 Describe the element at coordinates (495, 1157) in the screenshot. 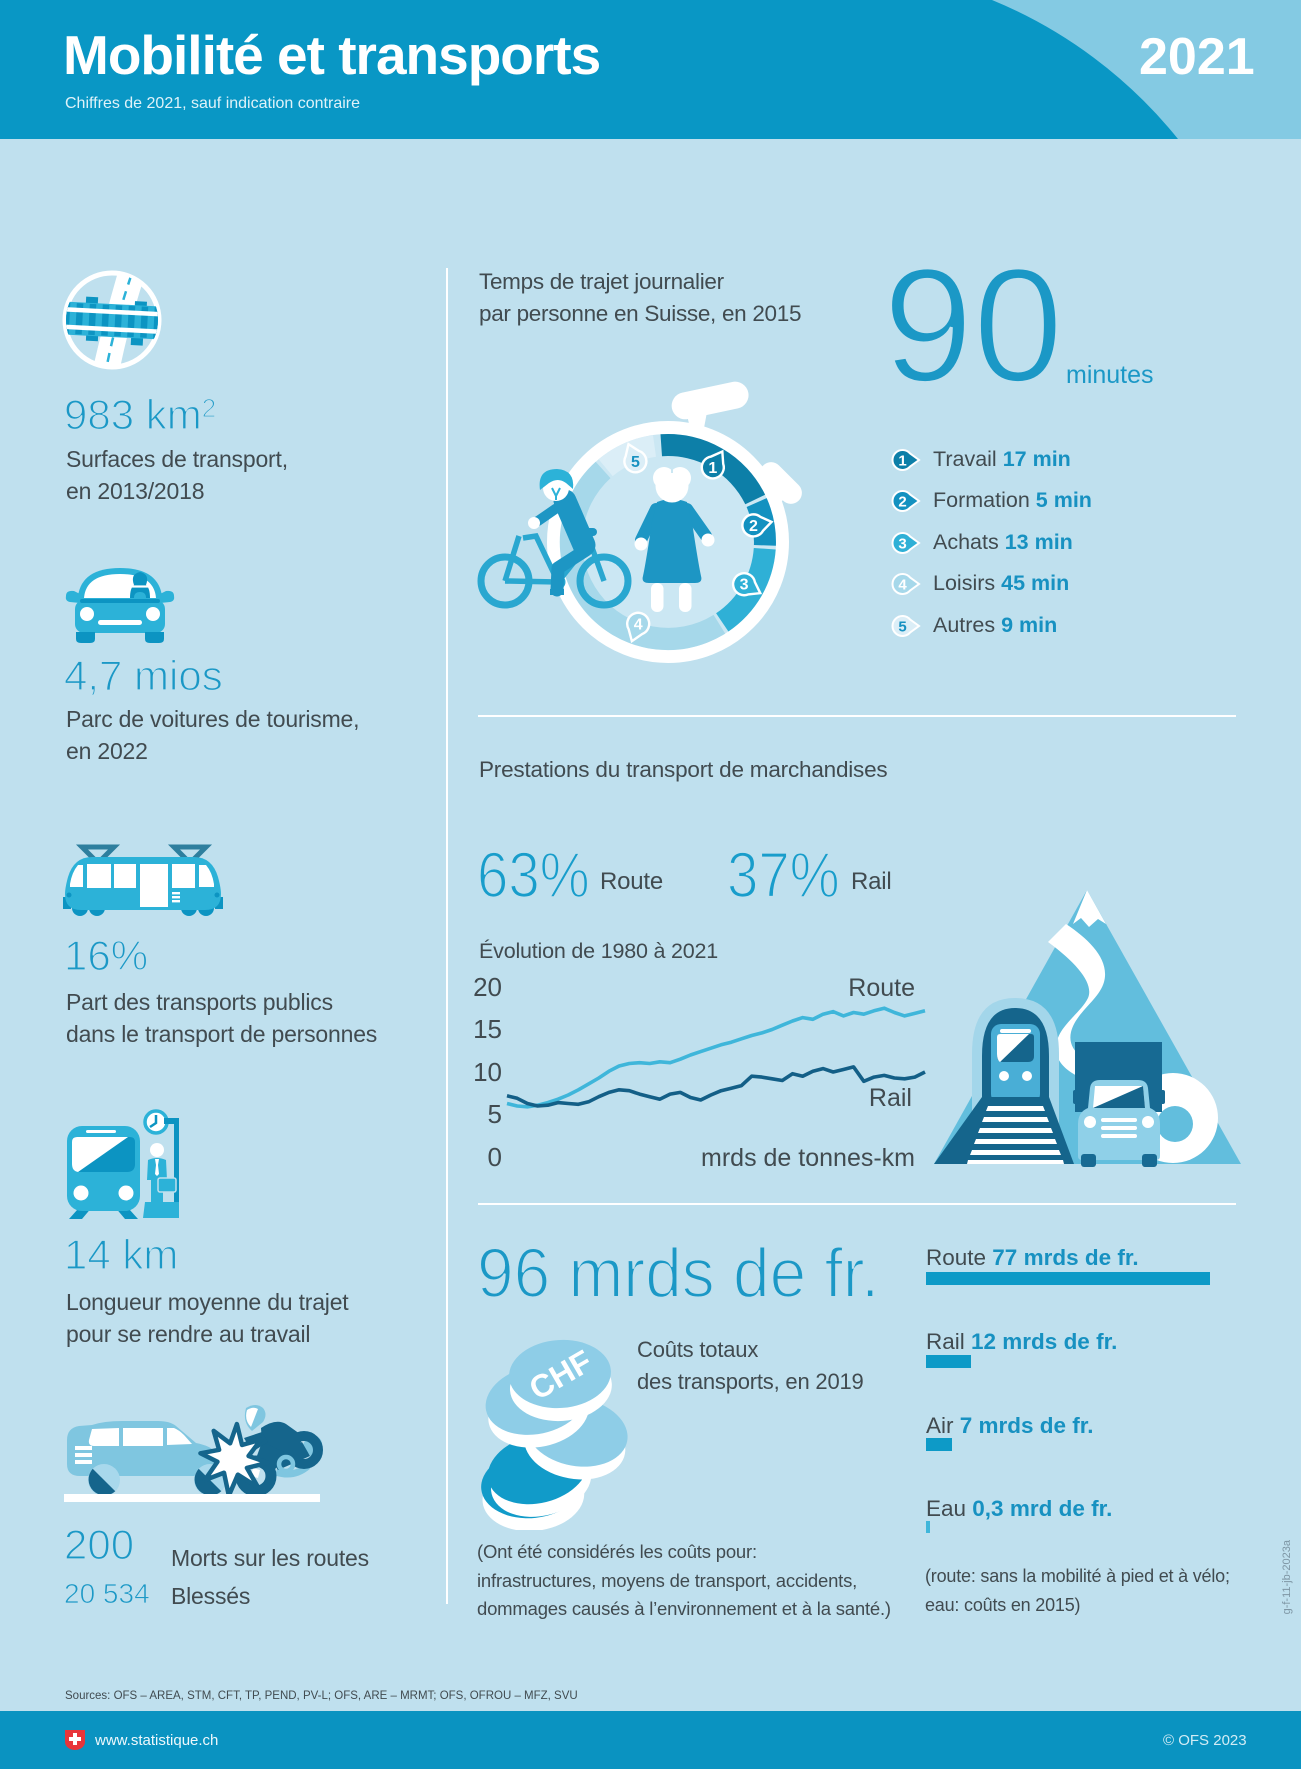

I see `svg-text: 0` at that location.